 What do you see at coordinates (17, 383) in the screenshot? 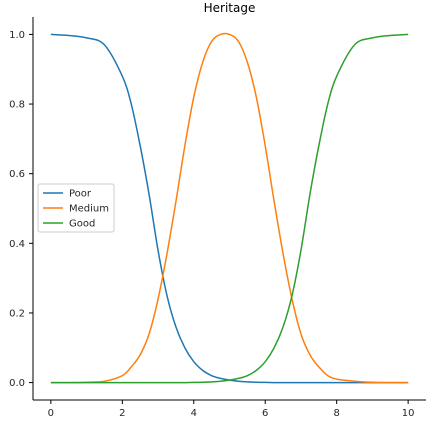
I see `y-tick-label: 0.0` at bounding box center [17, 383].